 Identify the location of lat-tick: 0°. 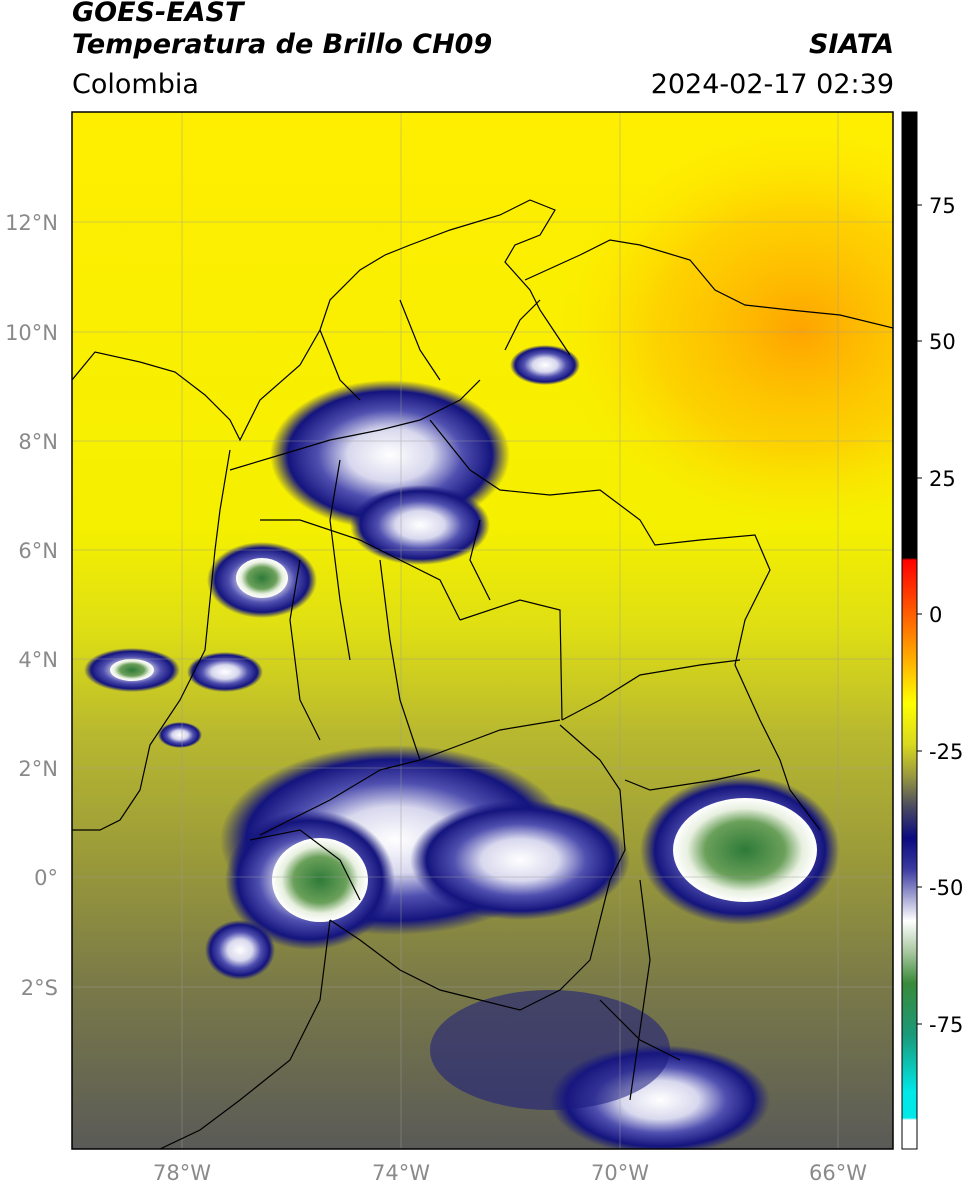
(46, 878).